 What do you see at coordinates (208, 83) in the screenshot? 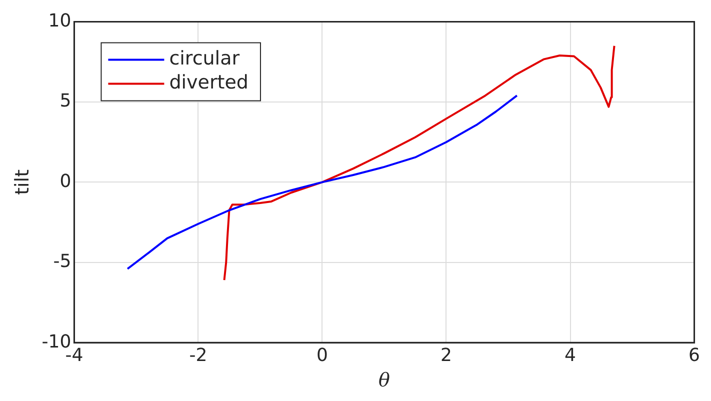
I see `legend-label: diverted` at bounding box center [208, 83].